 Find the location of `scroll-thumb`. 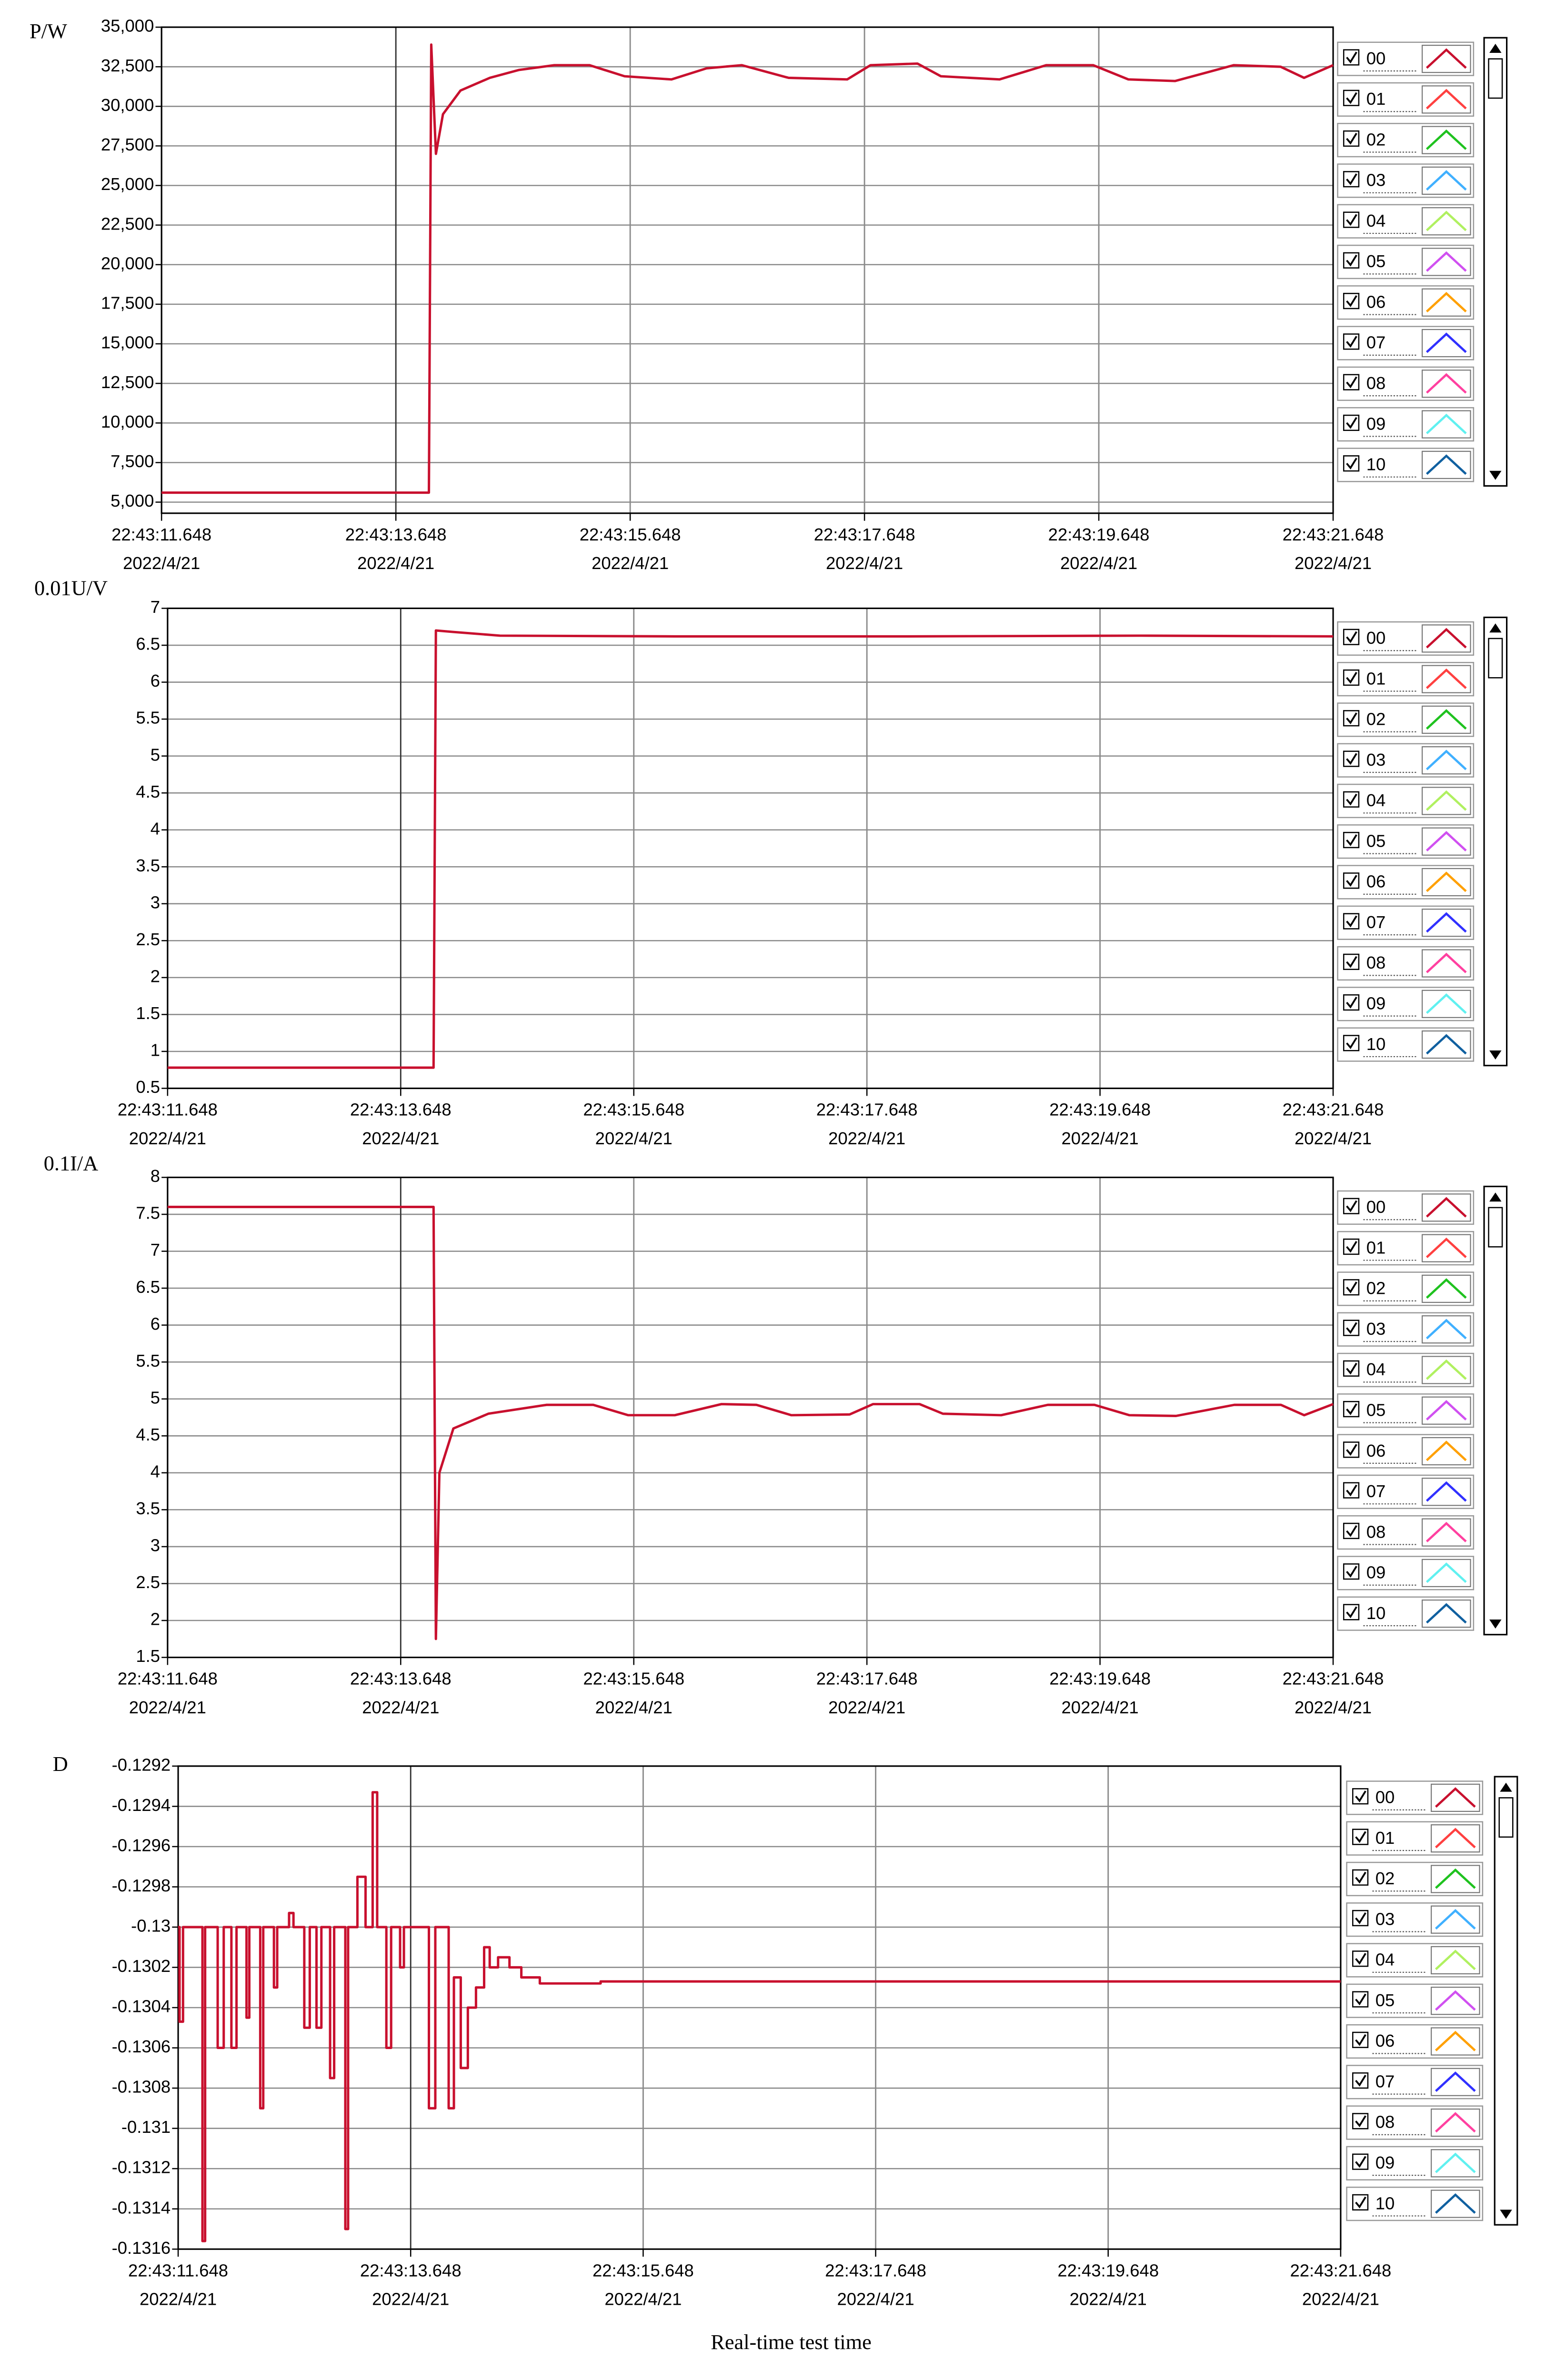

scroll-thumb is located at coordinates (1495, 1227).